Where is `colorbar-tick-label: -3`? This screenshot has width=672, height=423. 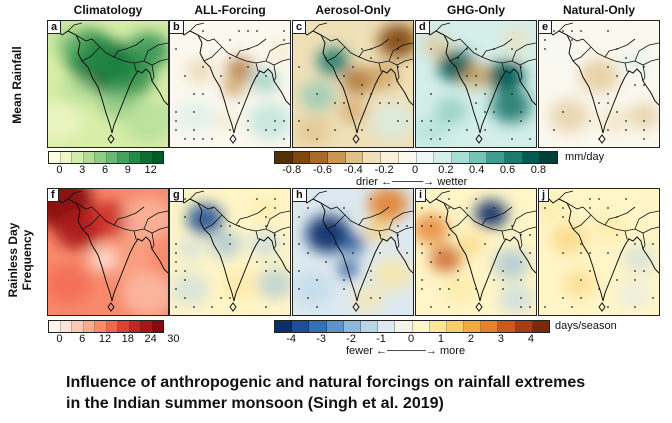
colorbar-tick-label: -3 is located at coordinates (321, 339).